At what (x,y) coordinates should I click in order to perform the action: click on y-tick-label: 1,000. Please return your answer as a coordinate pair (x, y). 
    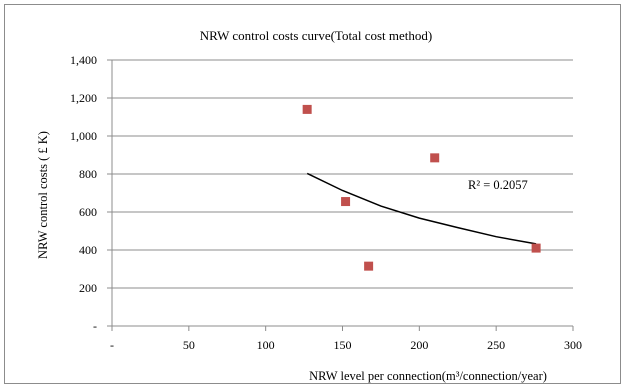
    Looking at the image, I should click on (83, 136).